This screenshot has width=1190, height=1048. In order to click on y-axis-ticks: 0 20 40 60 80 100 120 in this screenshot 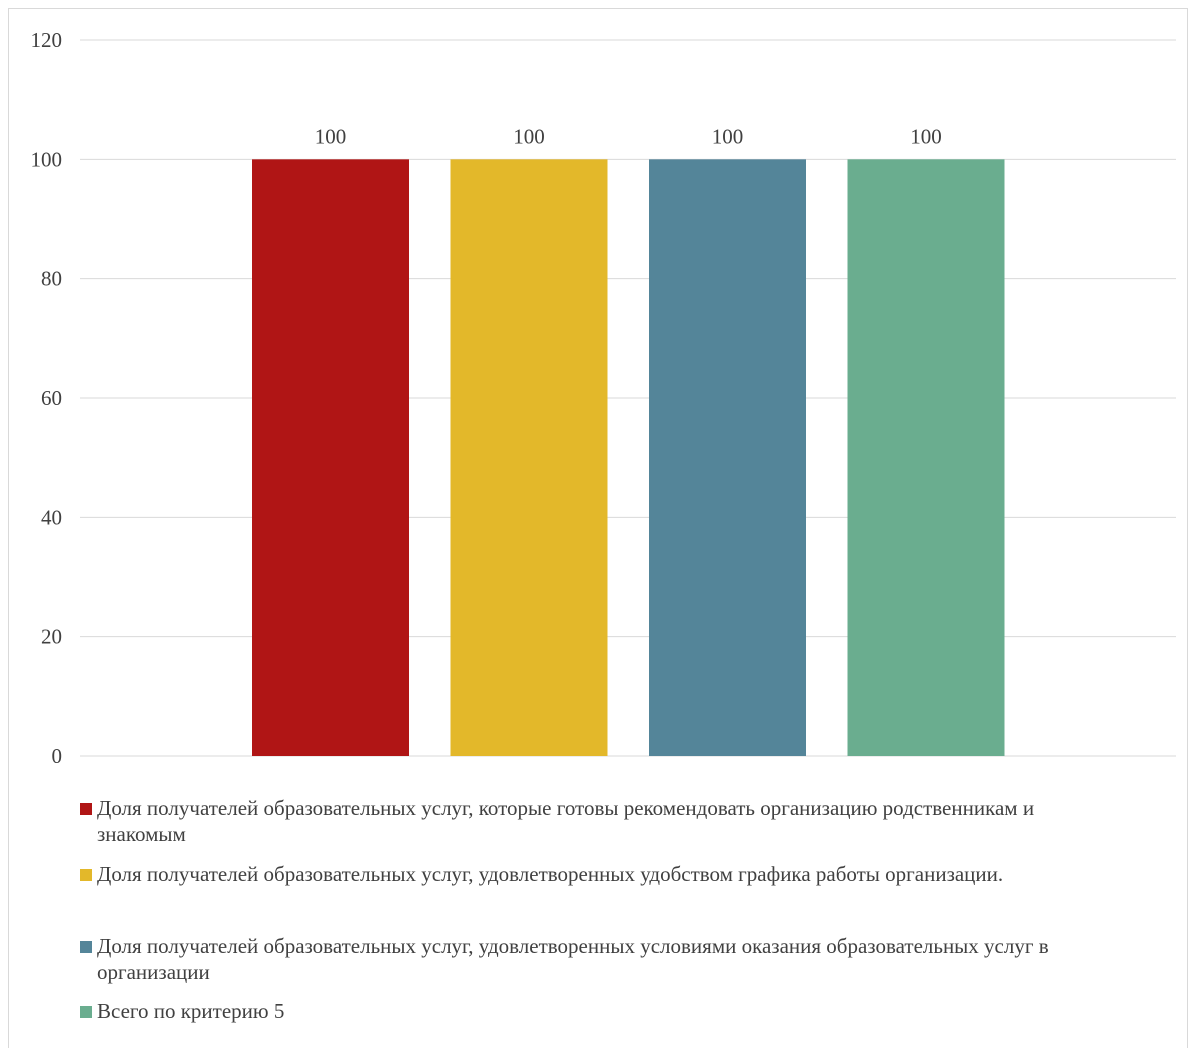, I will do `click(47, 398)`.